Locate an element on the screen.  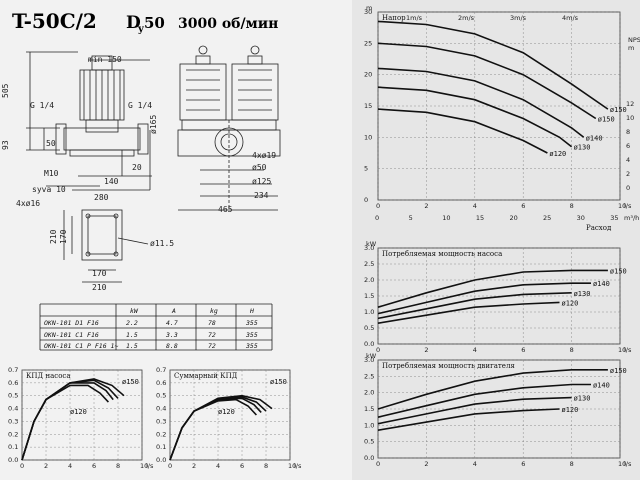
dim-m10: M10 is located at coordinates (51, 173).